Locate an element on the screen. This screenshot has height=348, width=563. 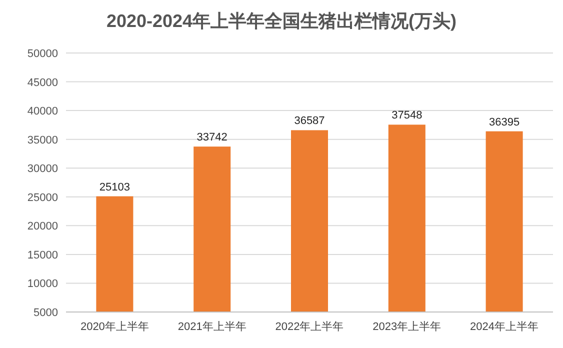
data-label: 36587 is located at coordinates (309, 121).